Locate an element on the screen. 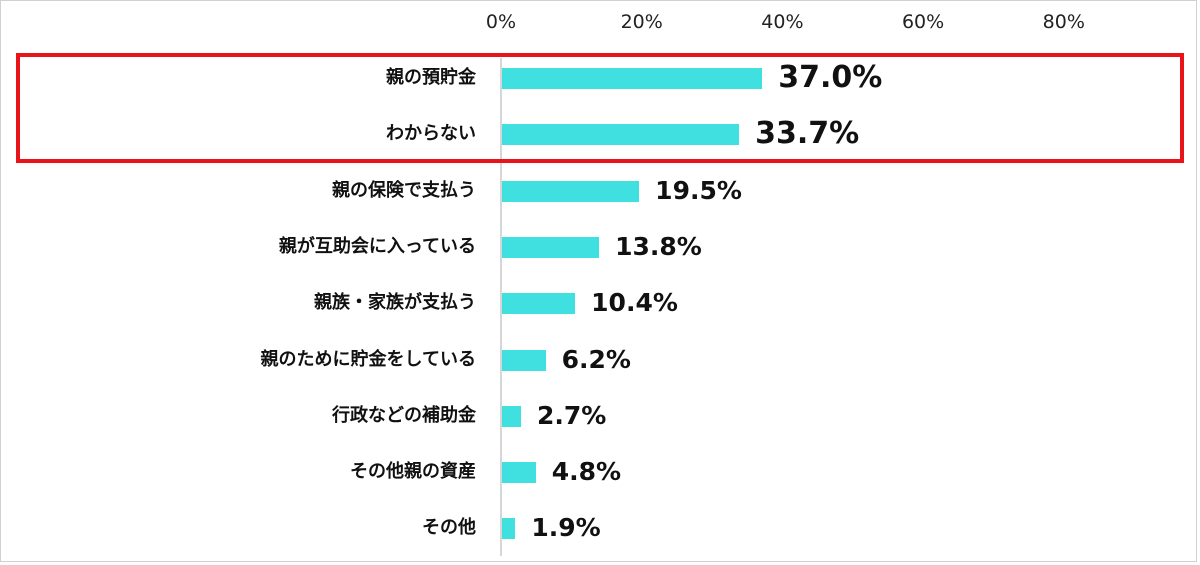 Image resolution: width=1200 pixels, height=565 pixels. category-label: その他 is located at coordinates (449, 528).